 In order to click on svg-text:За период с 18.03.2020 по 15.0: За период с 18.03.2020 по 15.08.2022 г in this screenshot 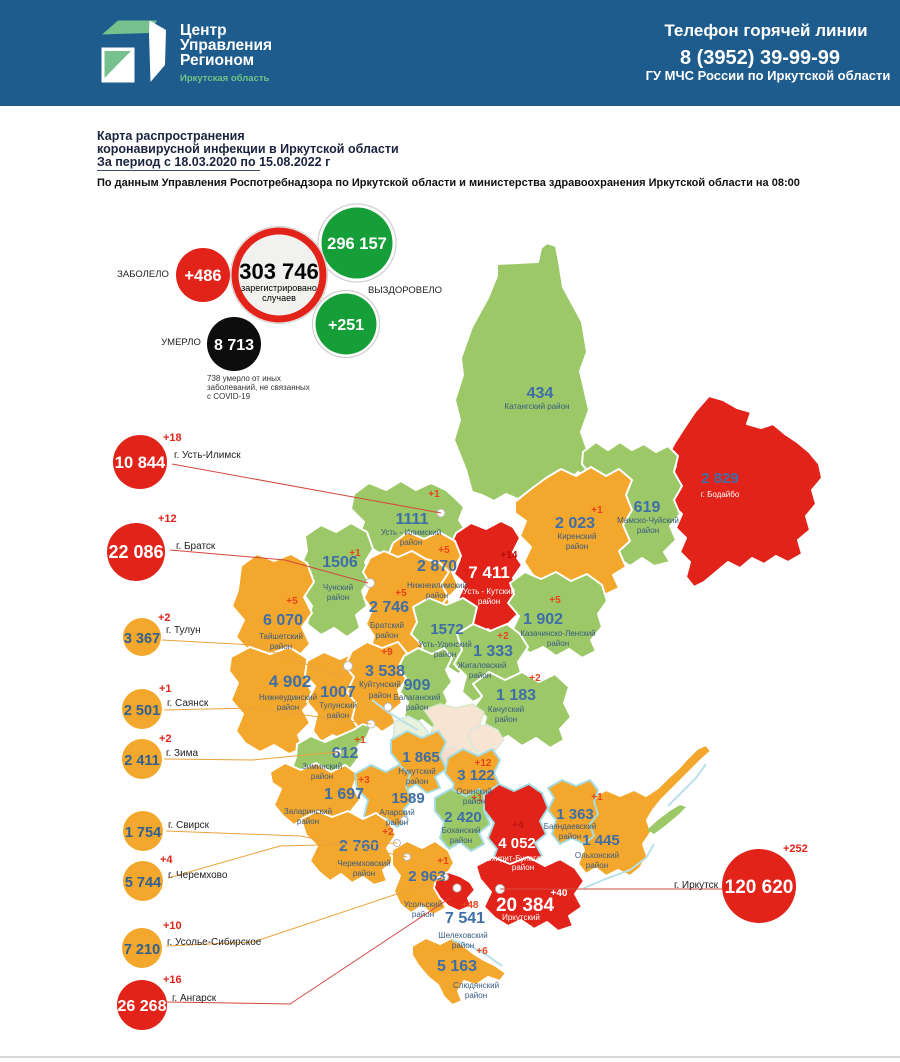, I will do `click(213, 162)`.